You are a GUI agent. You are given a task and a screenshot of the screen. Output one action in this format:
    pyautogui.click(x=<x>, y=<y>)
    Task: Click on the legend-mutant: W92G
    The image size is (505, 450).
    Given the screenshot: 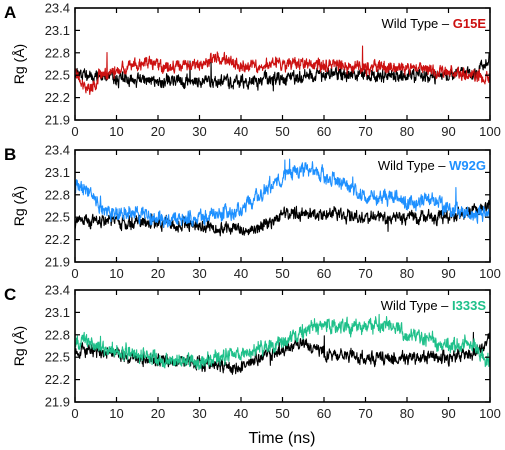 What is the action you would take?
    pyautogui.click(x=467, y=165)
    